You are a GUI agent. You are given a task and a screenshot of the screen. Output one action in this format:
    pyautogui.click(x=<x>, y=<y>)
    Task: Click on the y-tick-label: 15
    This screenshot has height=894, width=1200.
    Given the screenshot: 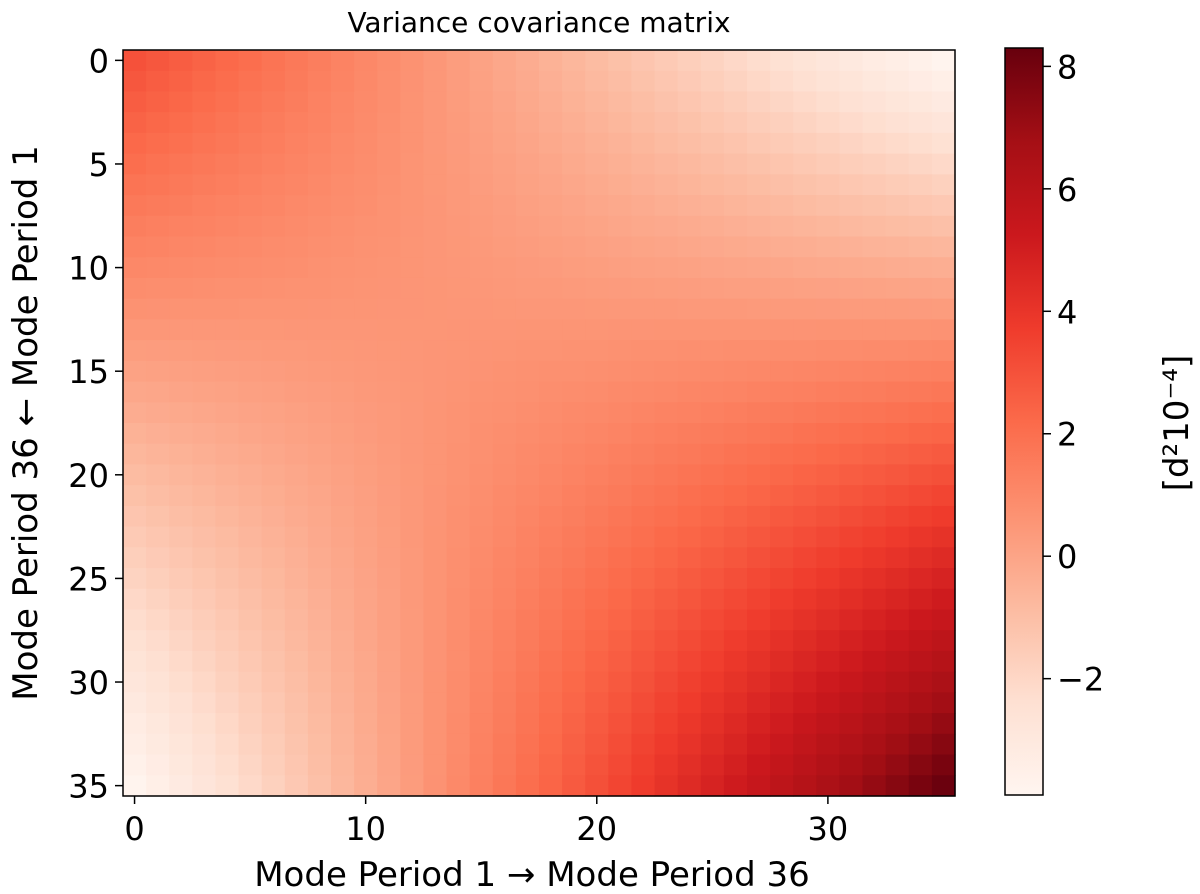 What is the action you would take?
    pyautogui.click(x=88, y=372)
    